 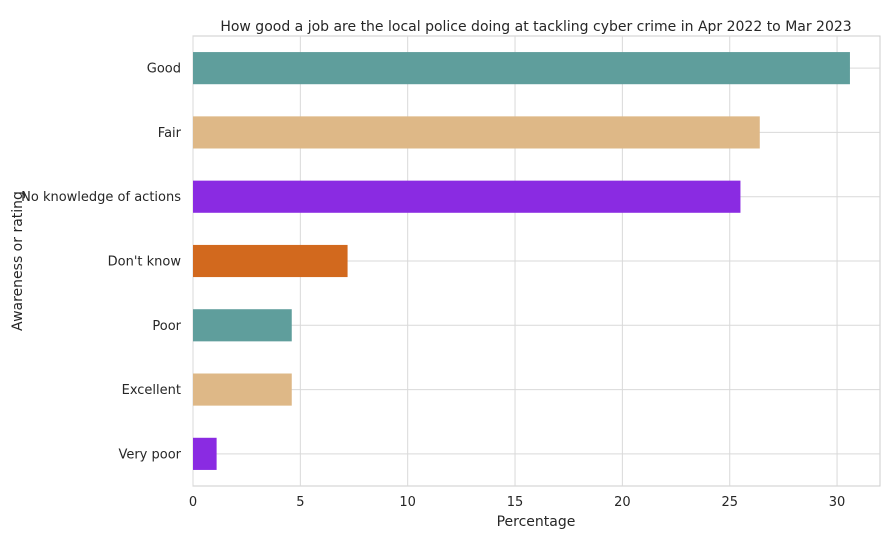 I want to click on y-axis-title: Awareness or rating, so click(x=18, y=261).